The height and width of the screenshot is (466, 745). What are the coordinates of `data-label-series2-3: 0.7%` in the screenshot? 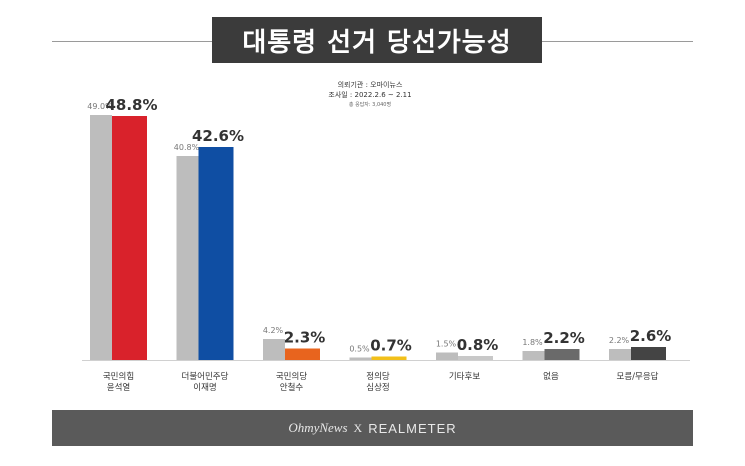 It's located at (391, 346).